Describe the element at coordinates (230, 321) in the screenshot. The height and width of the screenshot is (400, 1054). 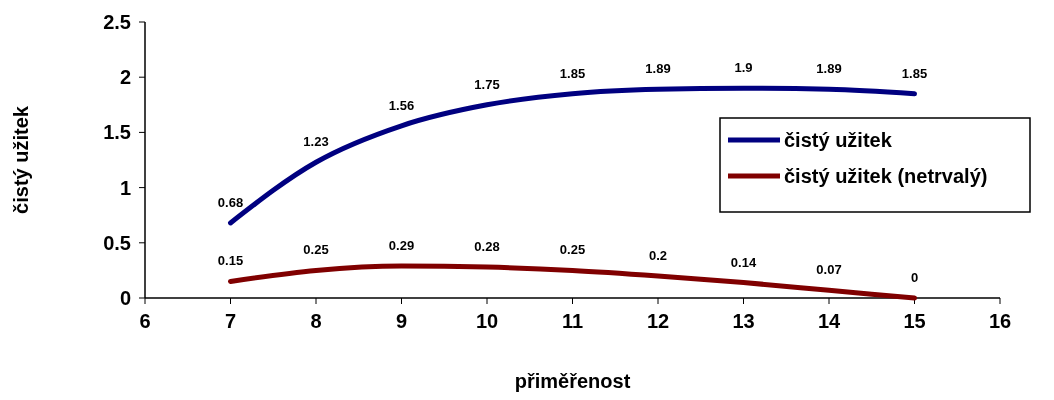
I see `x-tick-label: 7` at that location.